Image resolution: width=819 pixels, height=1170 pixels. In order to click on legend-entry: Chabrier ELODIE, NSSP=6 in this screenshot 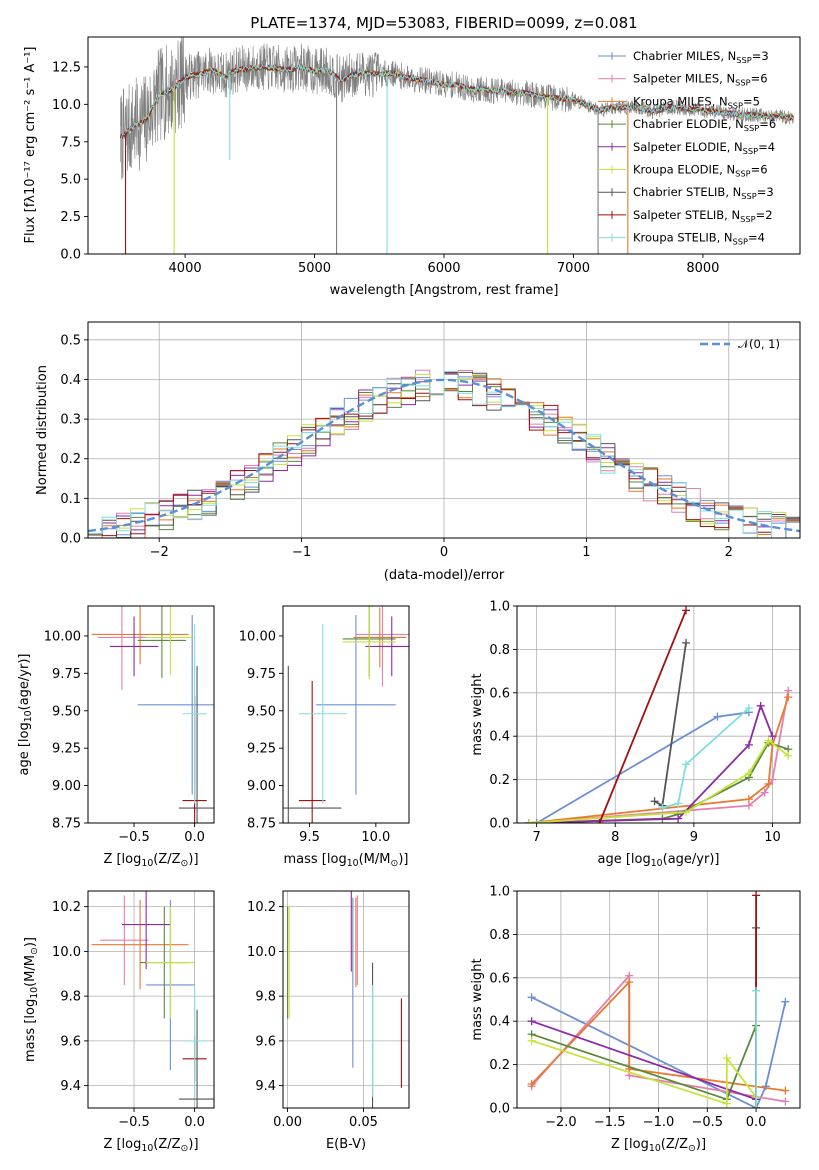, I will do `click(704, 125)`.